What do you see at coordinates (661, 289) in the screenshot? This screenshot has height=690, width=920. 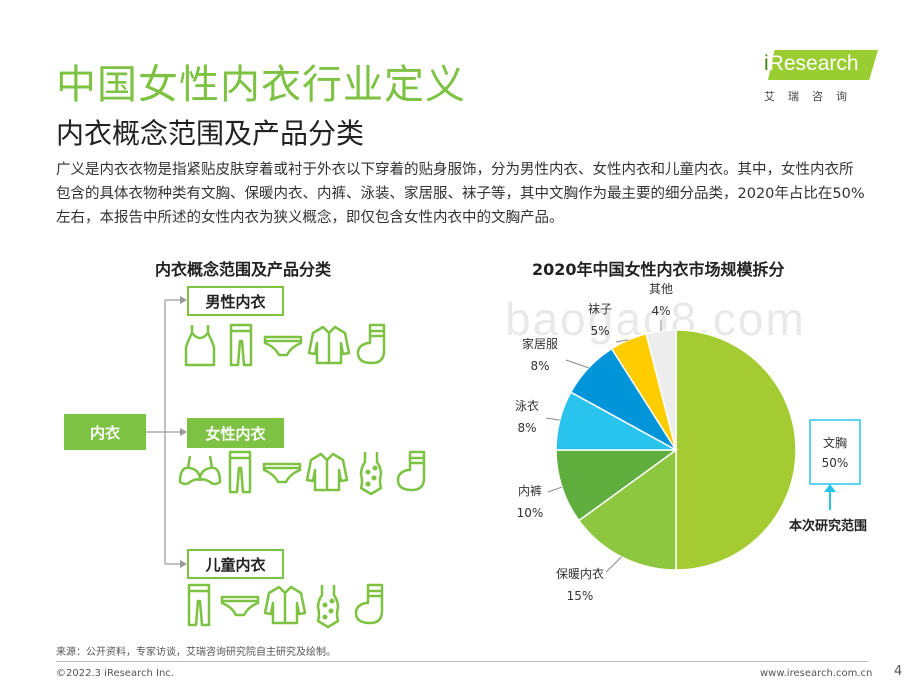 I see `slice-name-label-6: 其他` at bounding box center [661, 289].